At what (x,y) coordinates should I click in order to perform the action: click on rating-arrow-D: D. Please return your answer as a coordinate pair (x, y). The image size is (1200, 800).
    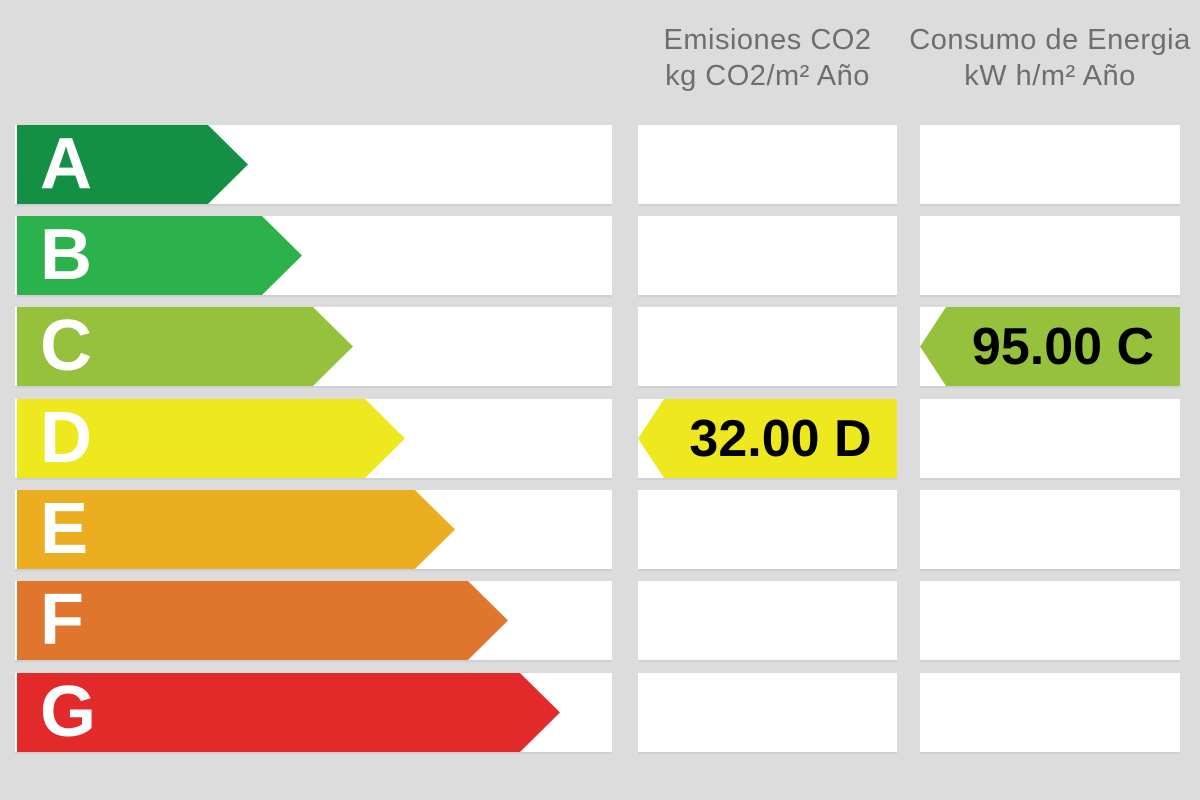
    Looking at the image, I should click on (211, 438).